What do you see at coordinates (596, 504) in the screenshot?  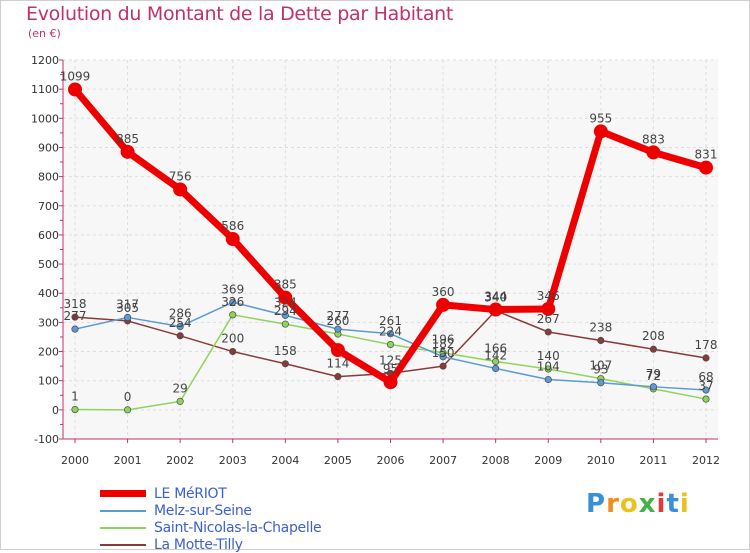 I see `logo-letter: P` at bounding box center [596, 504].